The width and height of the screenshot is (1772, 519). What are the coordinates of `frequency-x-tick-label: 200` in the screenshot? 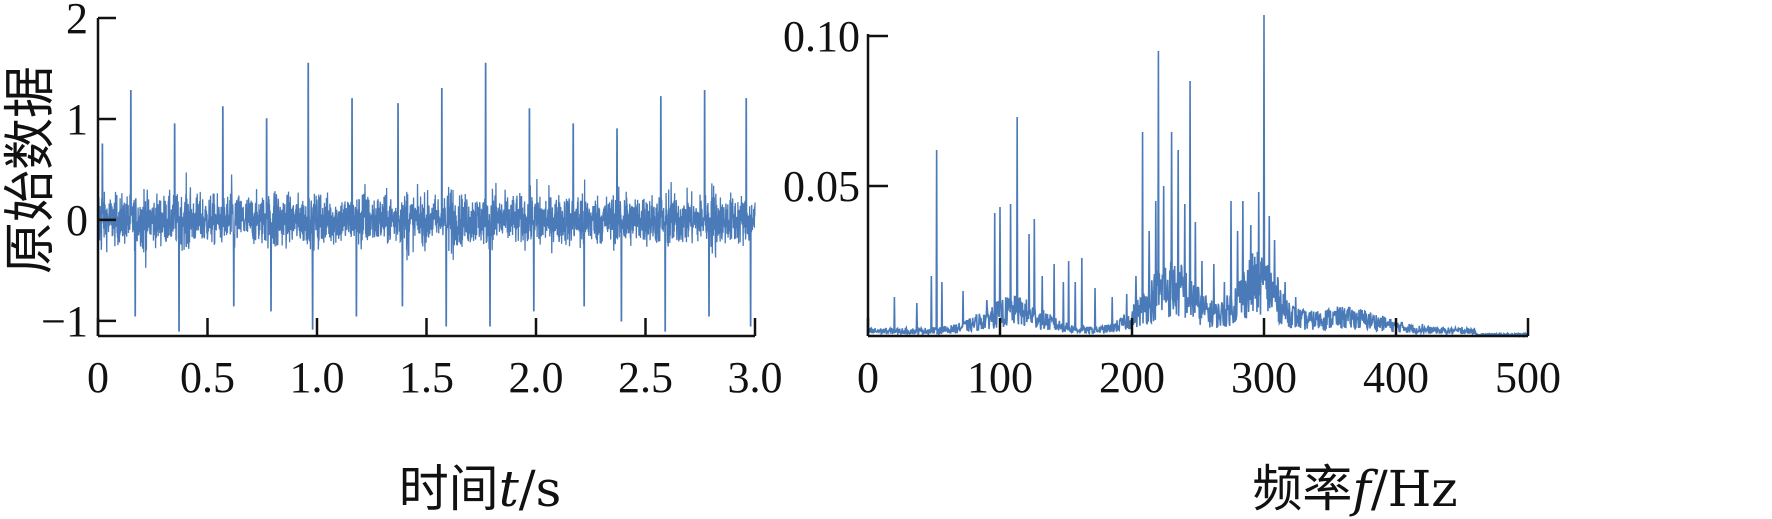 It's located at (1132, 377).